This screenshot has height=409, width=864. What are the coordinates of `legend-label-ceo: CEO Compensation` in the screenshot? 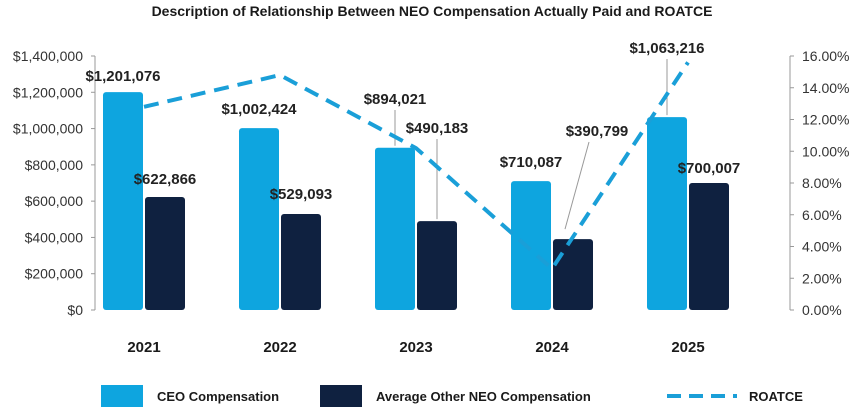 It's located at (218, 396).